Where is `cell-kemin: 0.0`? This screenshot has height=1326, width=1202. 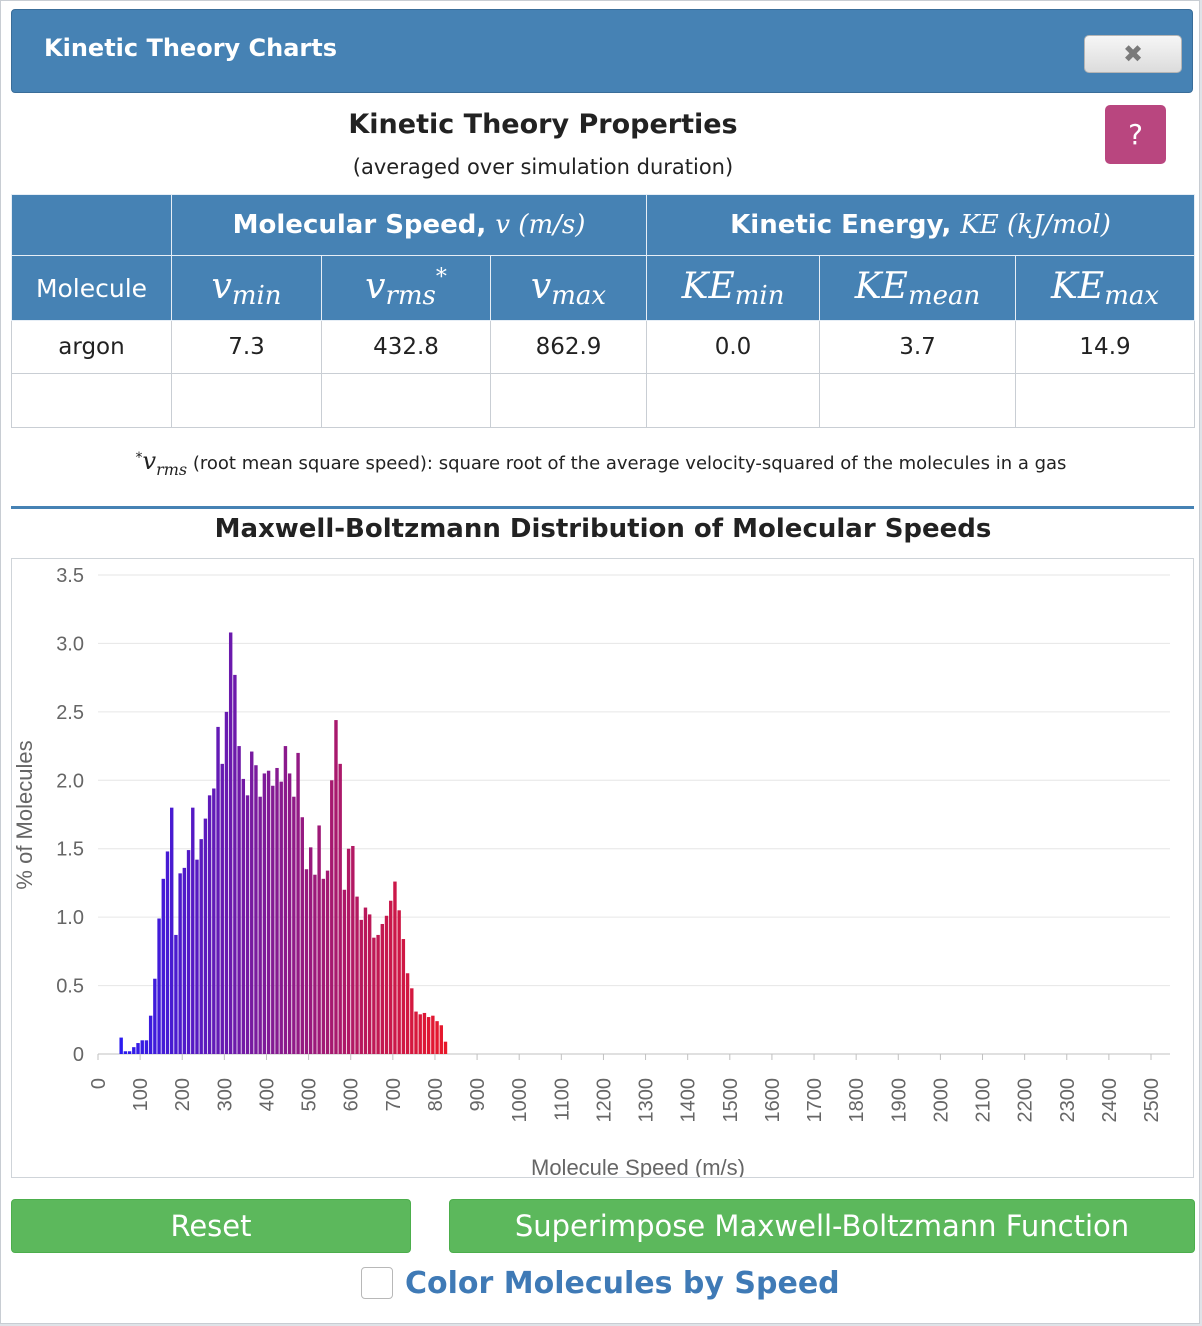
cell-kemin: 0.0 is located at coordinates (733, 347).